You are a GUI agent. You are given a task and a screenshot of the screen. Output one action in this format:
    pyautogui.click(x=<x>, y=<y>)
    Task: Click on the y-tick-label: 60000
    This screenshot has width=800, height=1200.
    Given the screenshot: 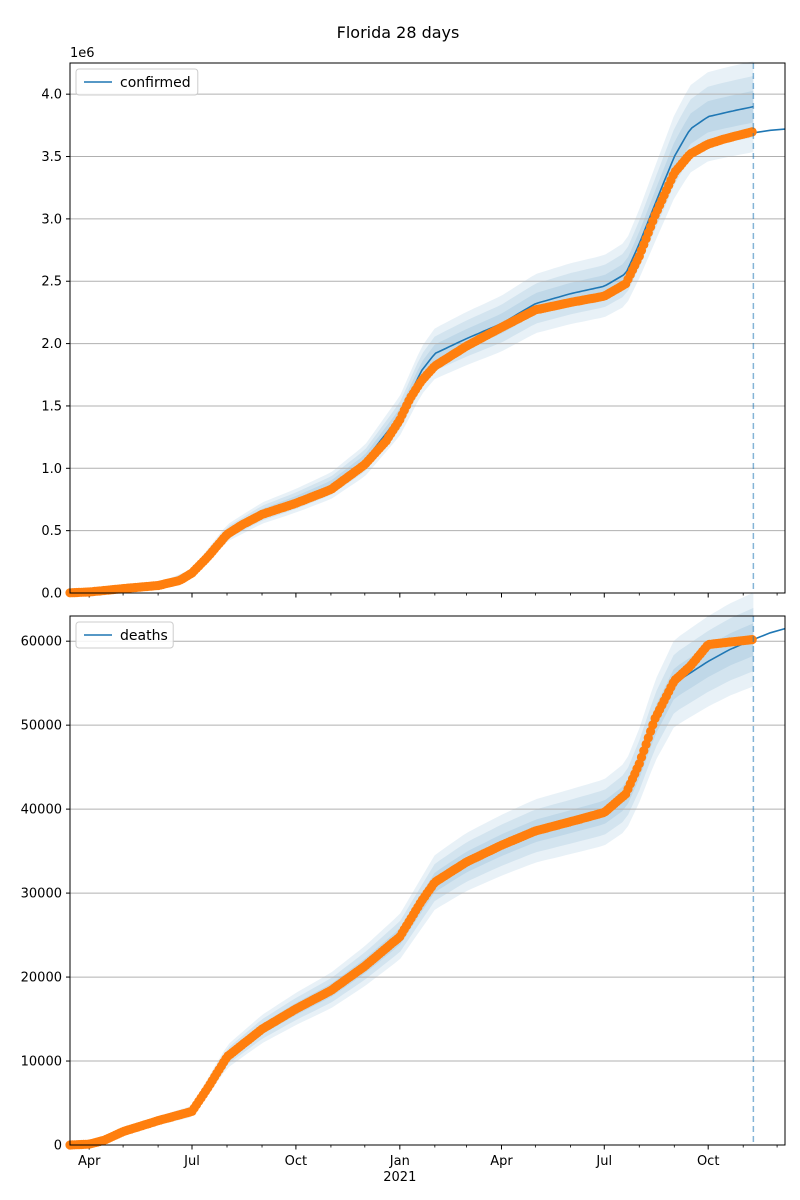 What is the action you would take?
    pyautogui.click(x=41, y=642)
    